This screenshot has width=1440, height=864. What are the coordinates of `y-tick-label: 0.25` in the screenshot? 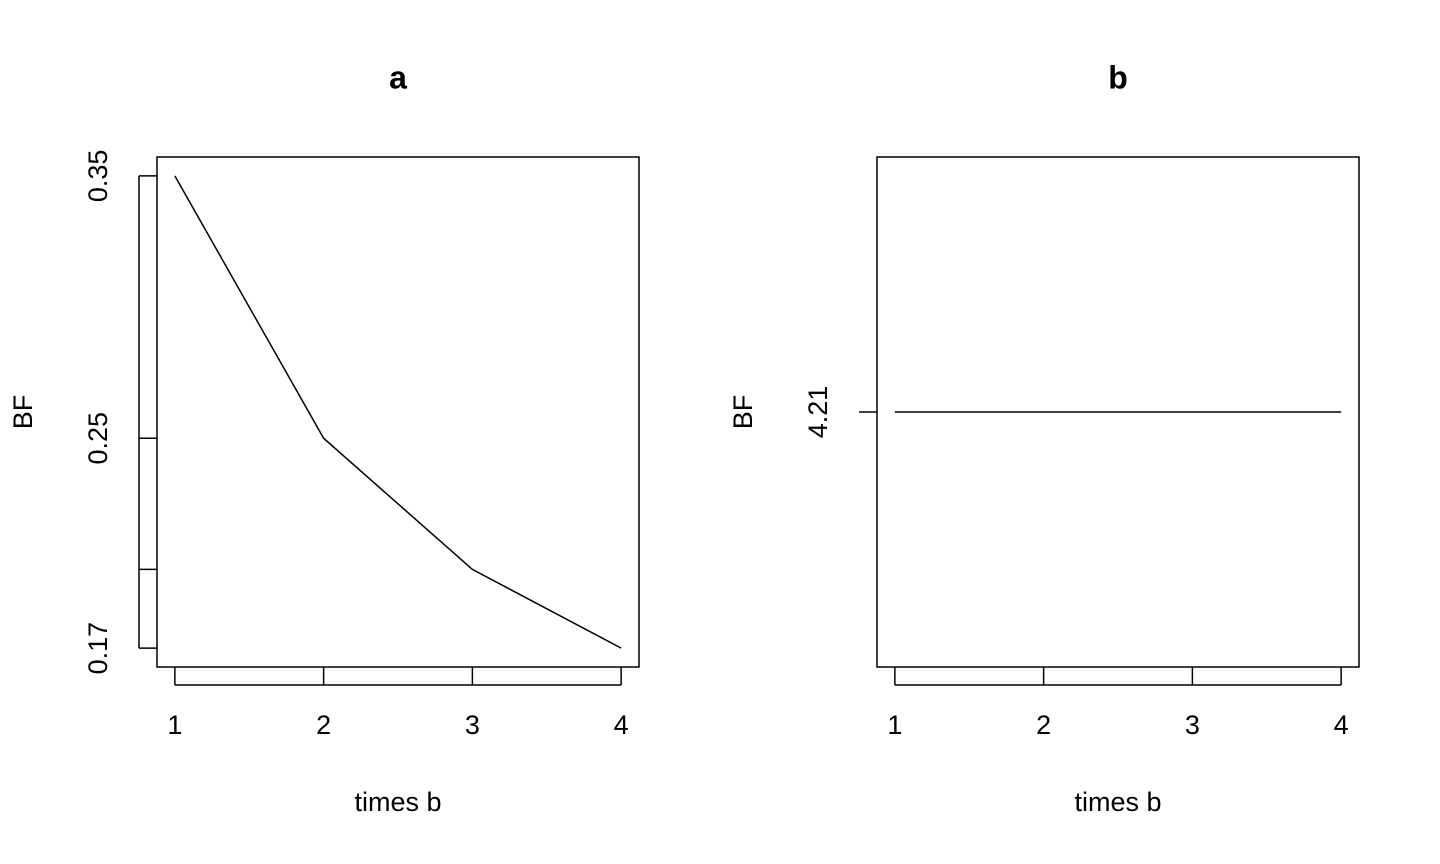 It's located at (98, 438).